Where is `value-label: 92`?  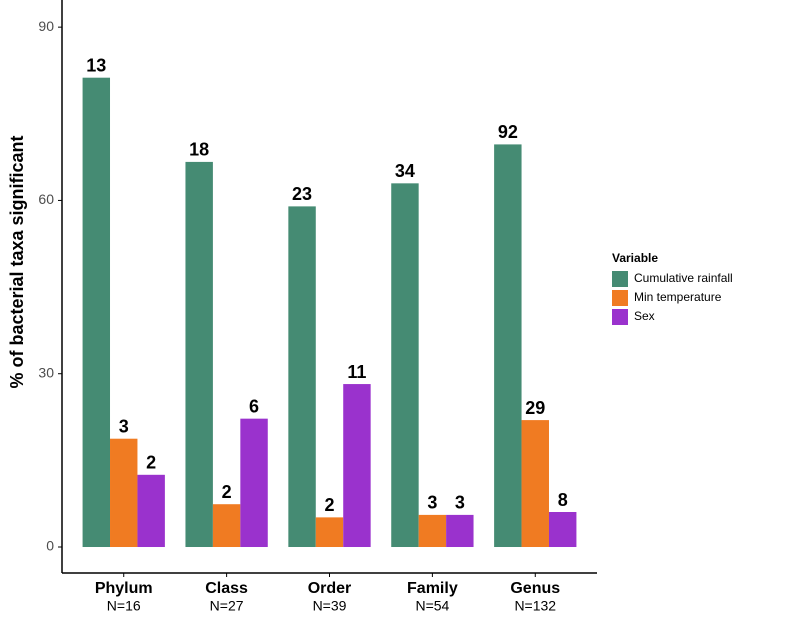 value-label: 92 is located at coordinates (508, 132).